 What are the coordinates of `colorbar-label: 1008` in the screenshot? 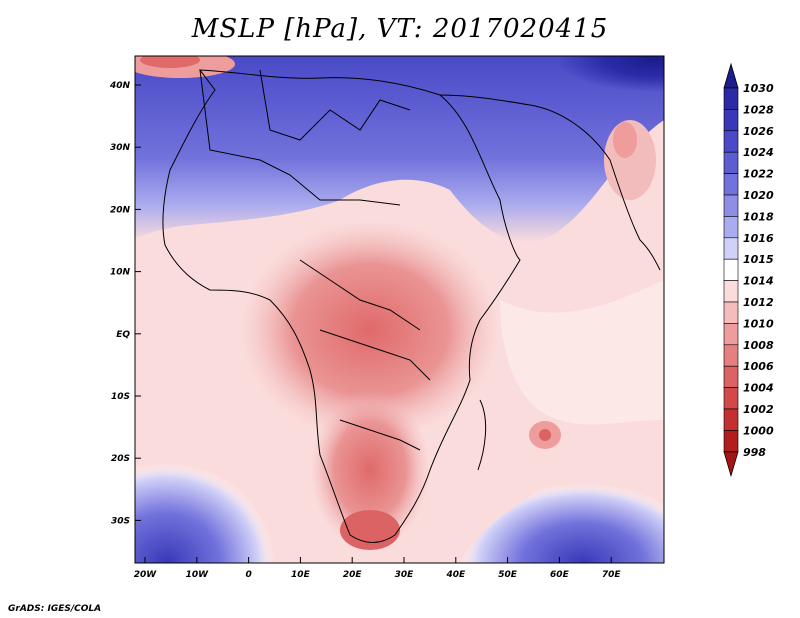 It's located at (758, 345).